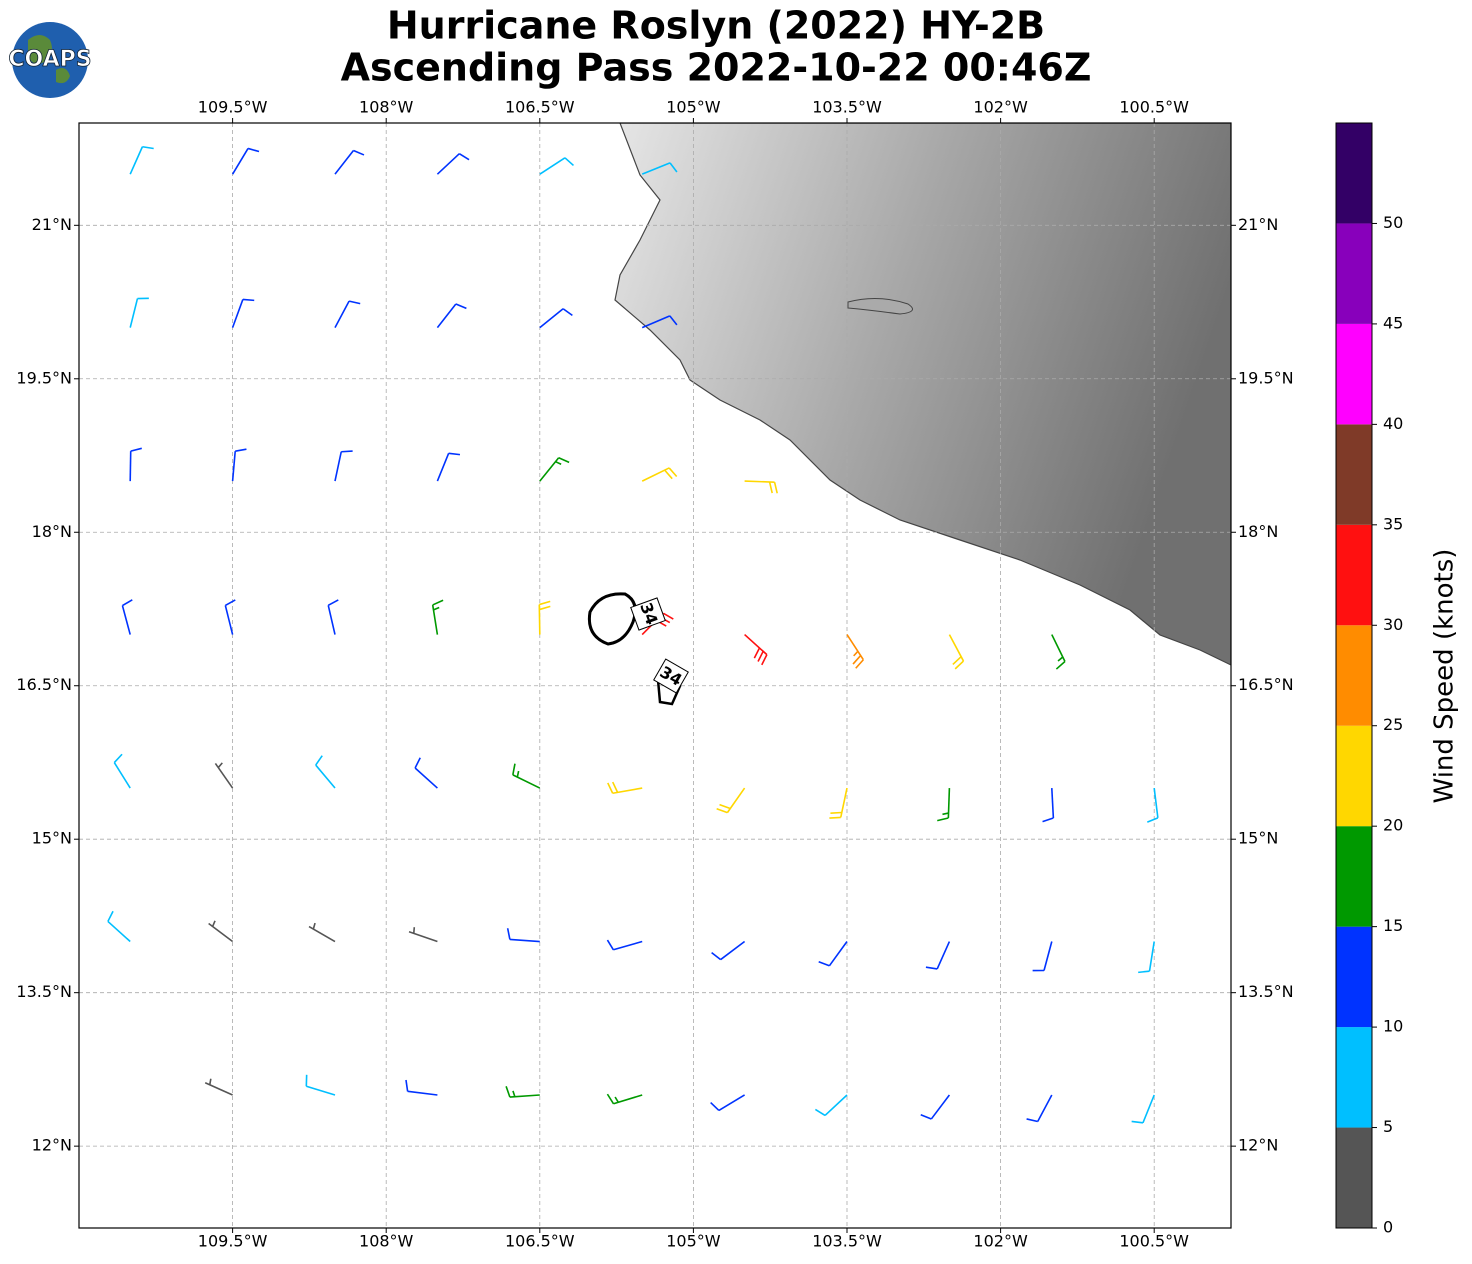 The image size is (1472, 1264). What do you see at coordinates (1393, 322) in the screenshot?
I see `colorbar-tick-label: 45` at bounding box center [1393, 322].